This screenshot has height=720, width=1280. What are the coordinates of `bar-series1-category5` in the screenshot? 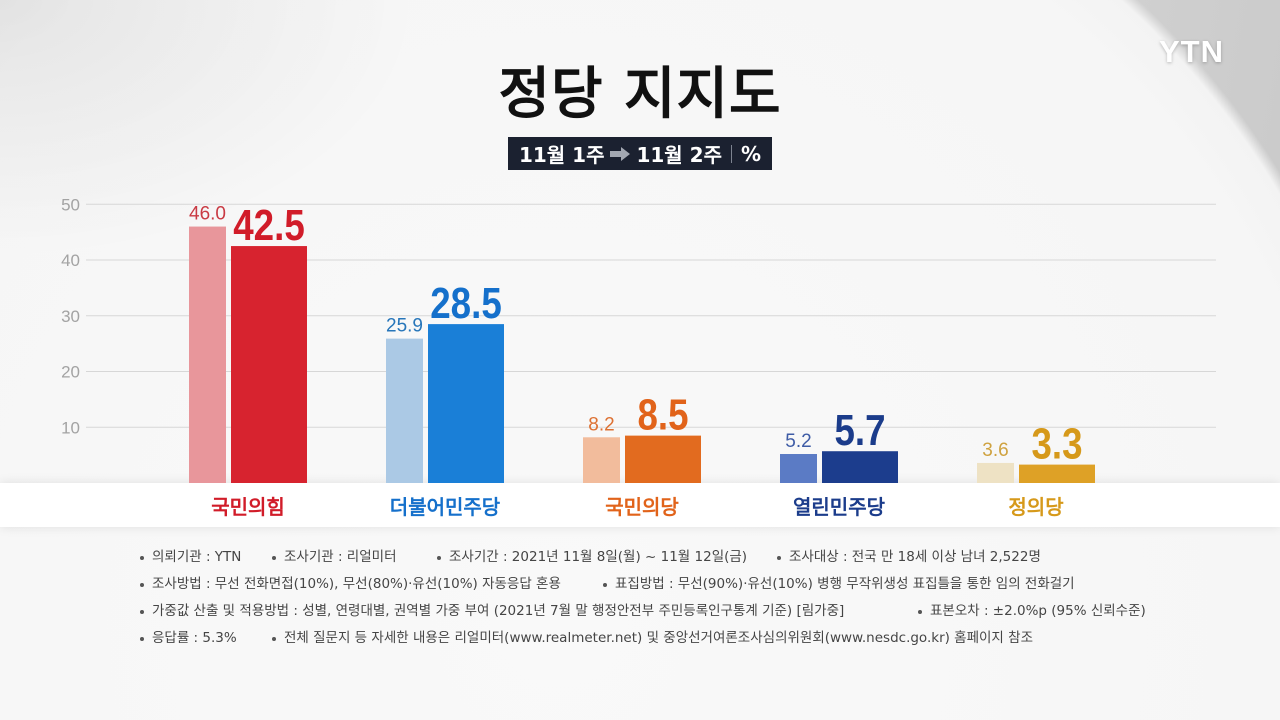 It's located at (995, 472).